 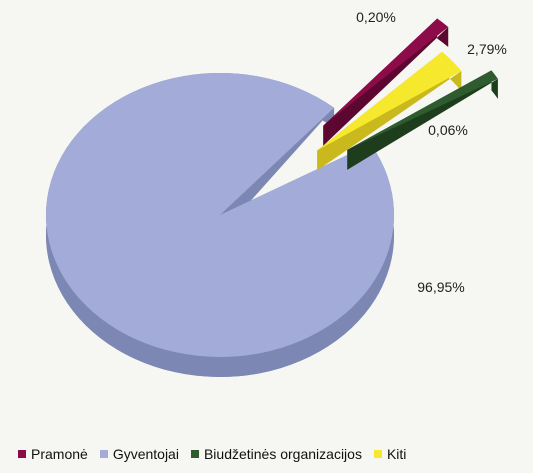 I want to click on legend-item: Gyventojai, so click(x=139, y=454).